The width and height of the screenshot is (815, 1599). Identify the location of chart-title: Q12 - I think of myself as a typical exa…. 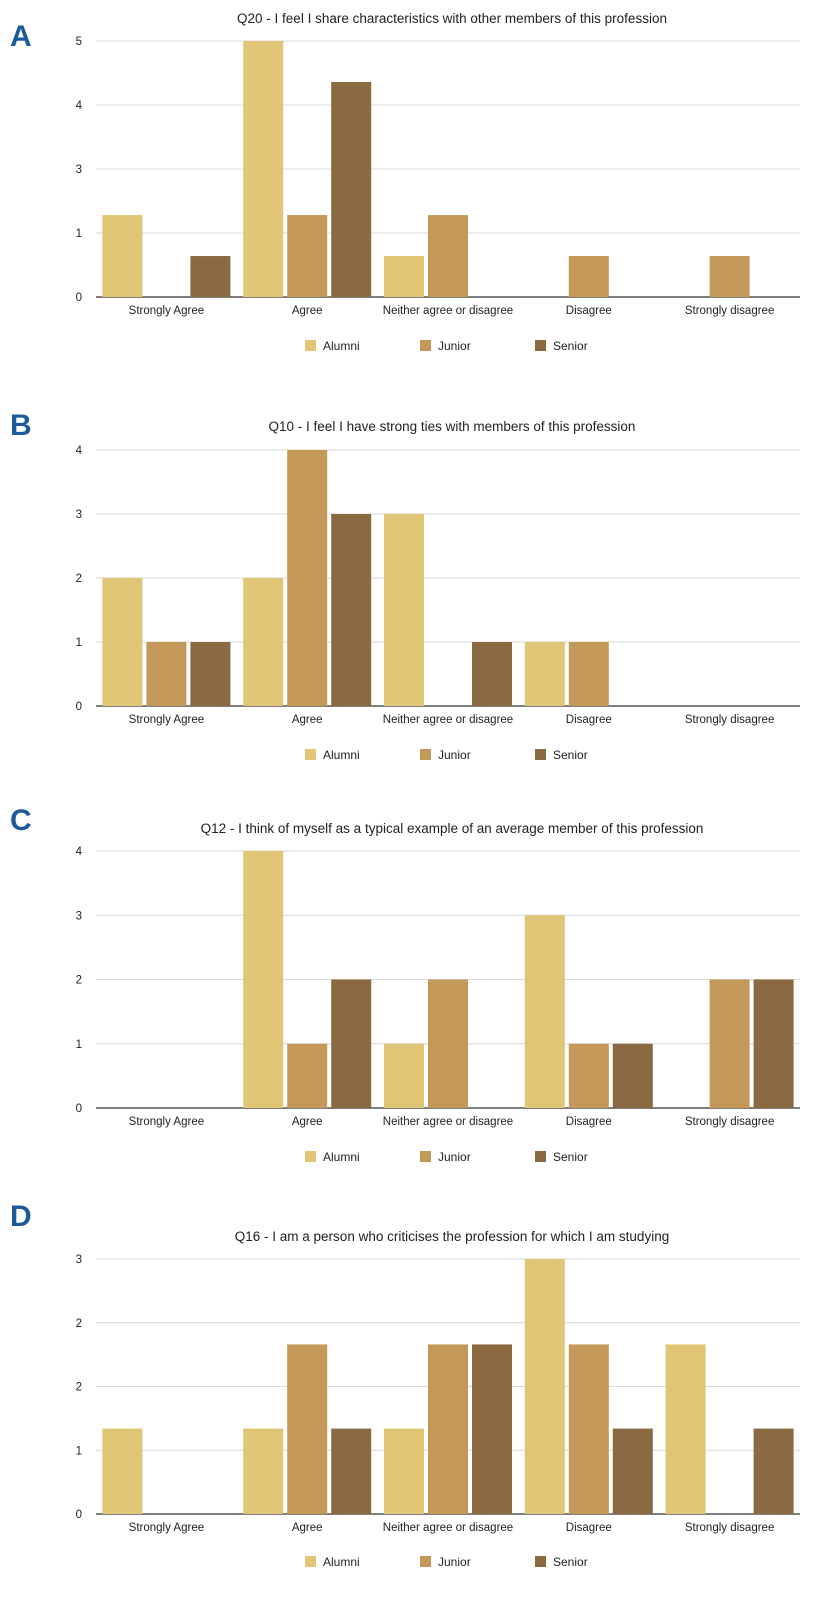
(452, 828).